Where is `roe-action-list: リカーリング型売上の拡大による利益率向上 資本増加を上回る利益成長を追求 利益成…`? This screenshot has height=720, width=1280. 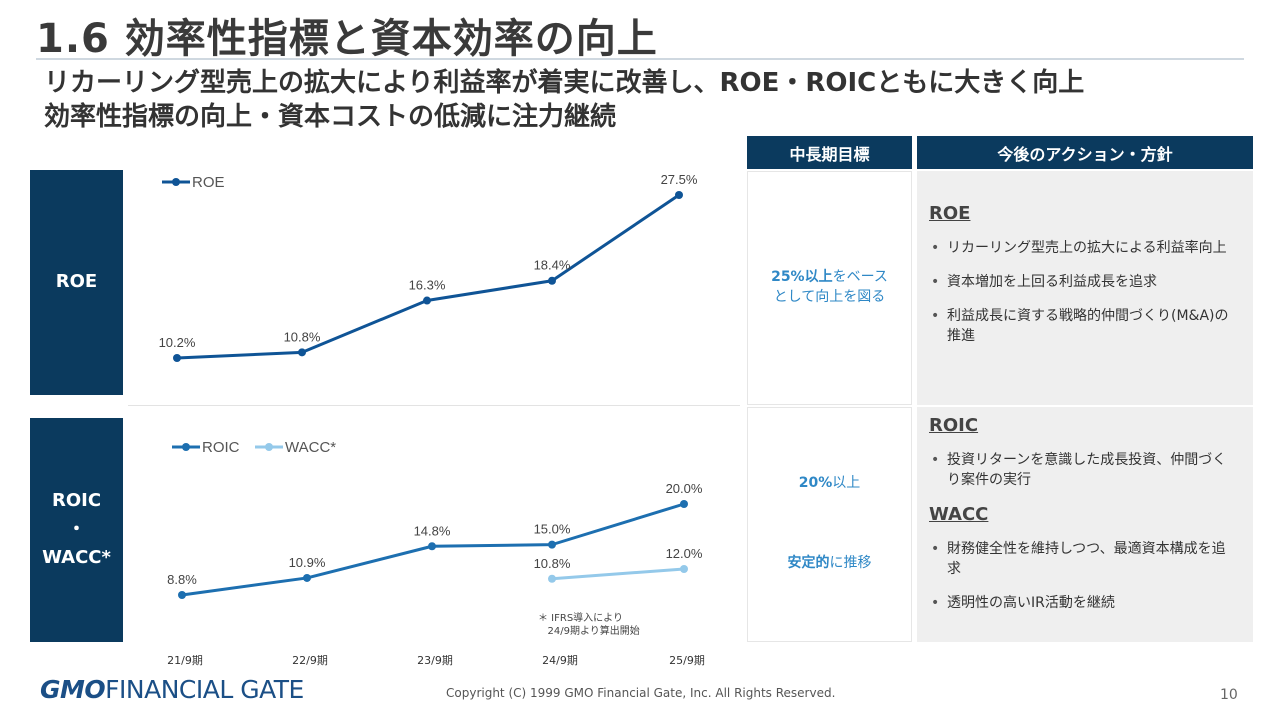
roe-action-list: リカーリング型売上の拡大による利益率向上 資本増加を上回る利益成長を追求 利益成… is located at coordinates (1083, 292).